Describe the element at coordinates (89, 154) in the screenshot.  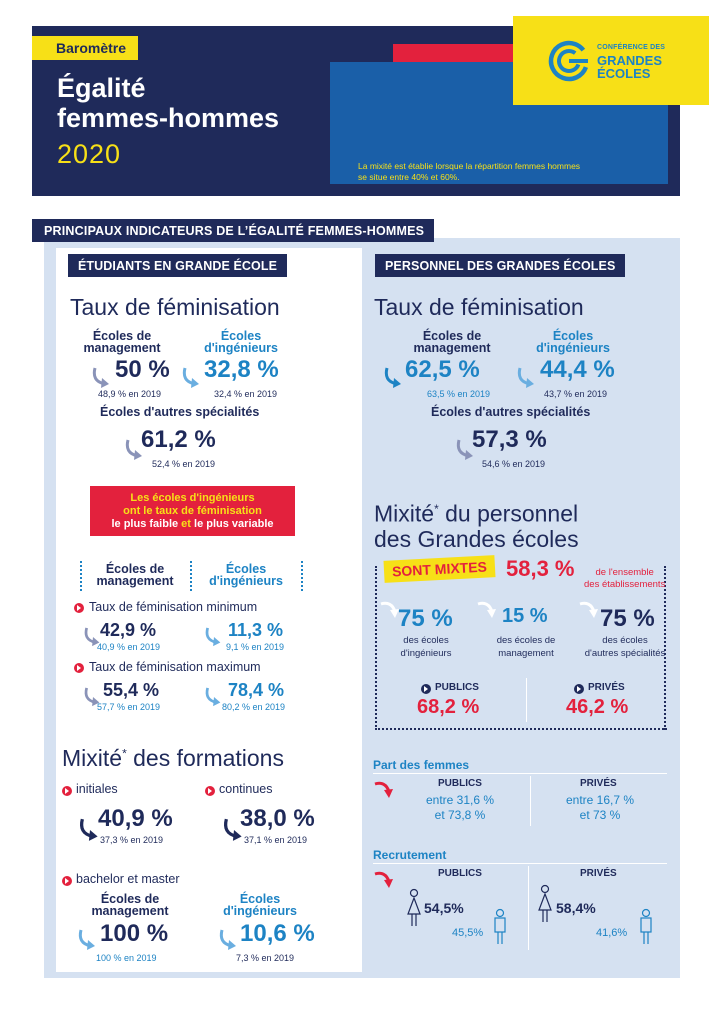
I see `page-year: 2020` at that location.